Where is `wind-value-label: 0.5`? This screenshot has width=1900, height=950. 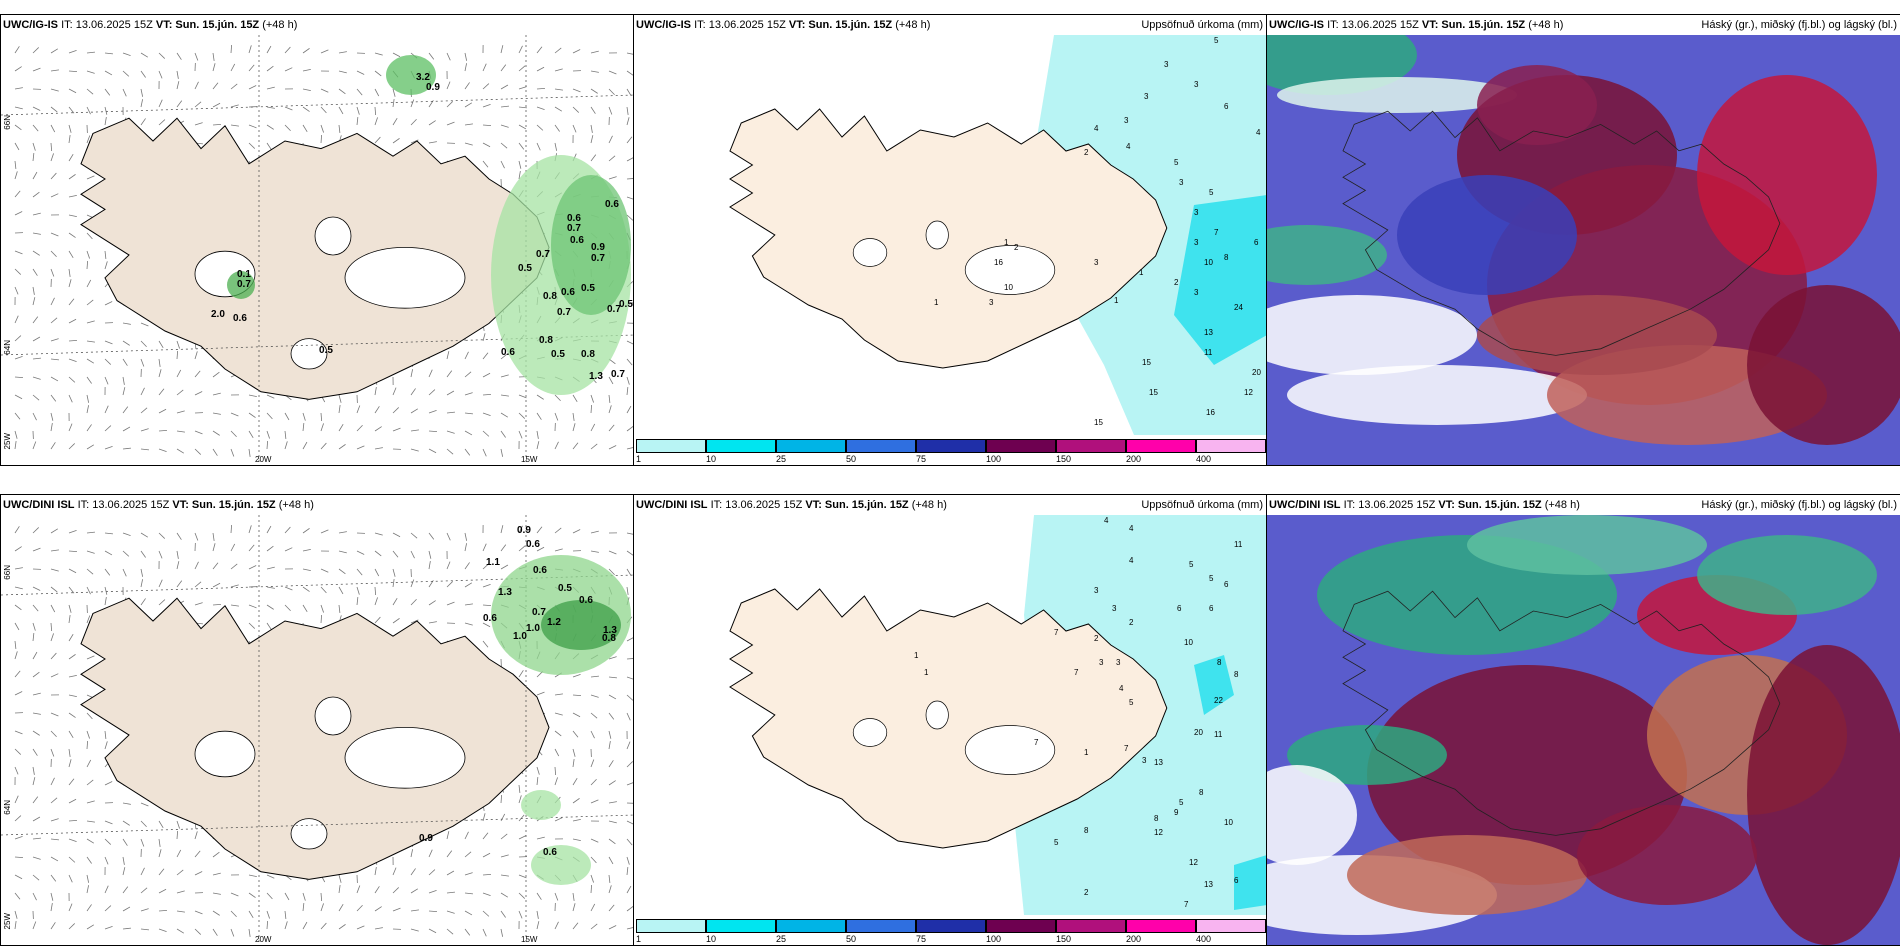
wind-value-label: 0.5 is located at coordinates (588, 288).